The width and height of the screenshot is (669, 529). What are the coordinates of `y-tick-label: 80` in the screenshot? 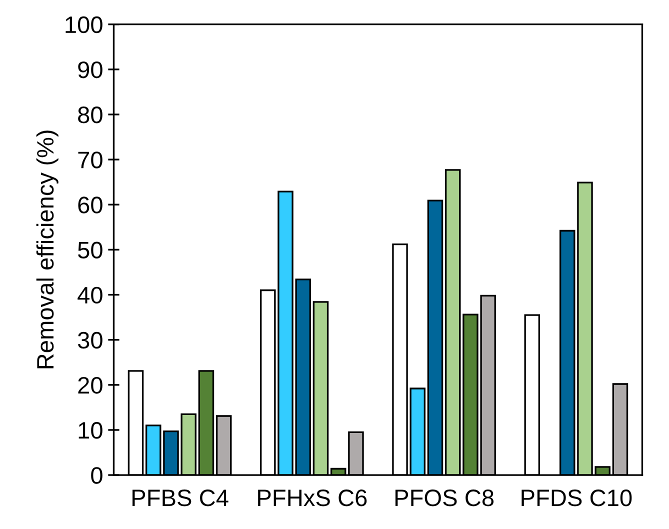 It's located at (90, 115).